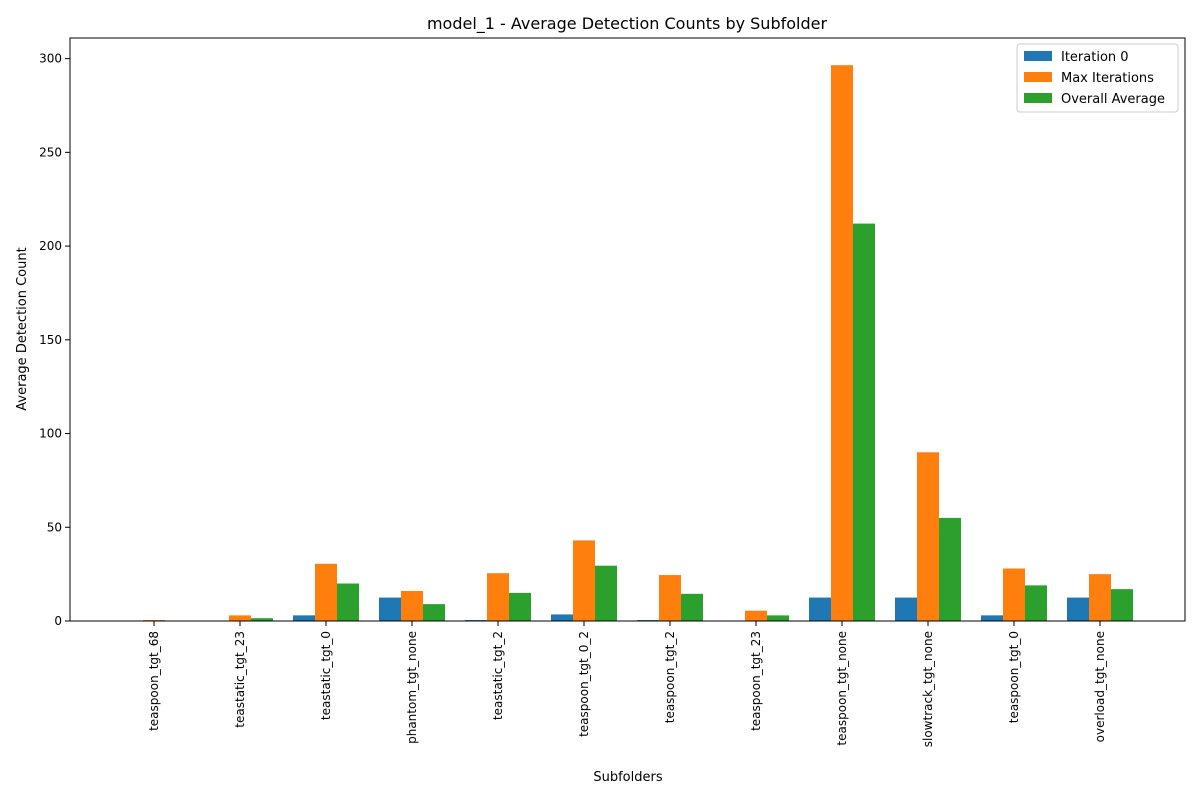 This screenshot has height=800, width=1200. Describe the element at coordinates (50, 434) in the screenshot. I see `y-tick-label: 100` at that location.